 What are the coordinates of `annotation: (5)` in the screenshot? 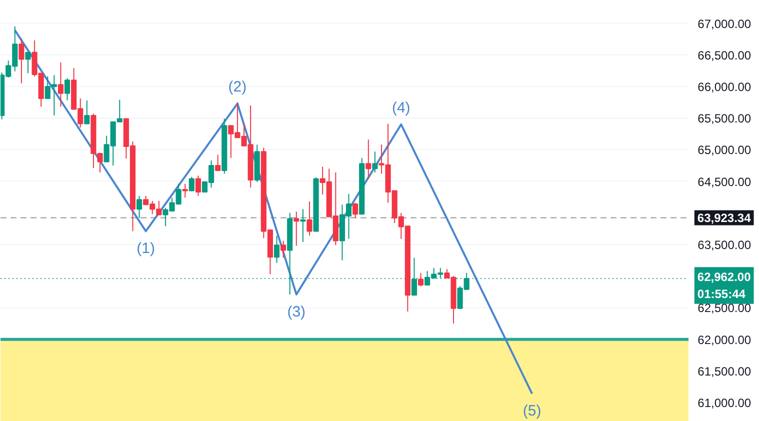 It's located at (532, 411).